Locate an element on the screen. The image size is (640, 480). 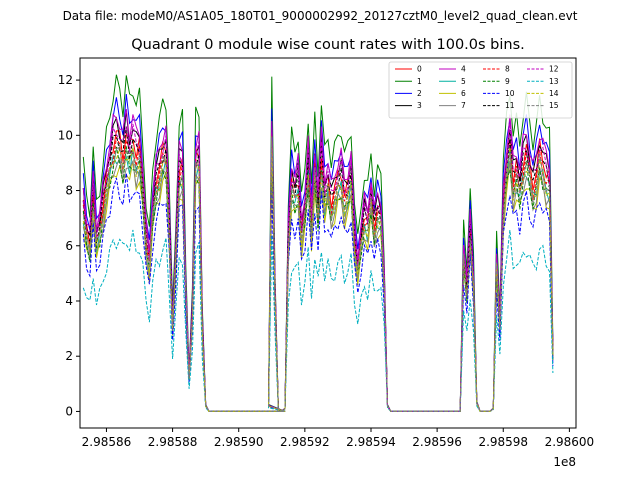
legend-label-0: 0 is located at coordinates (419, 69).